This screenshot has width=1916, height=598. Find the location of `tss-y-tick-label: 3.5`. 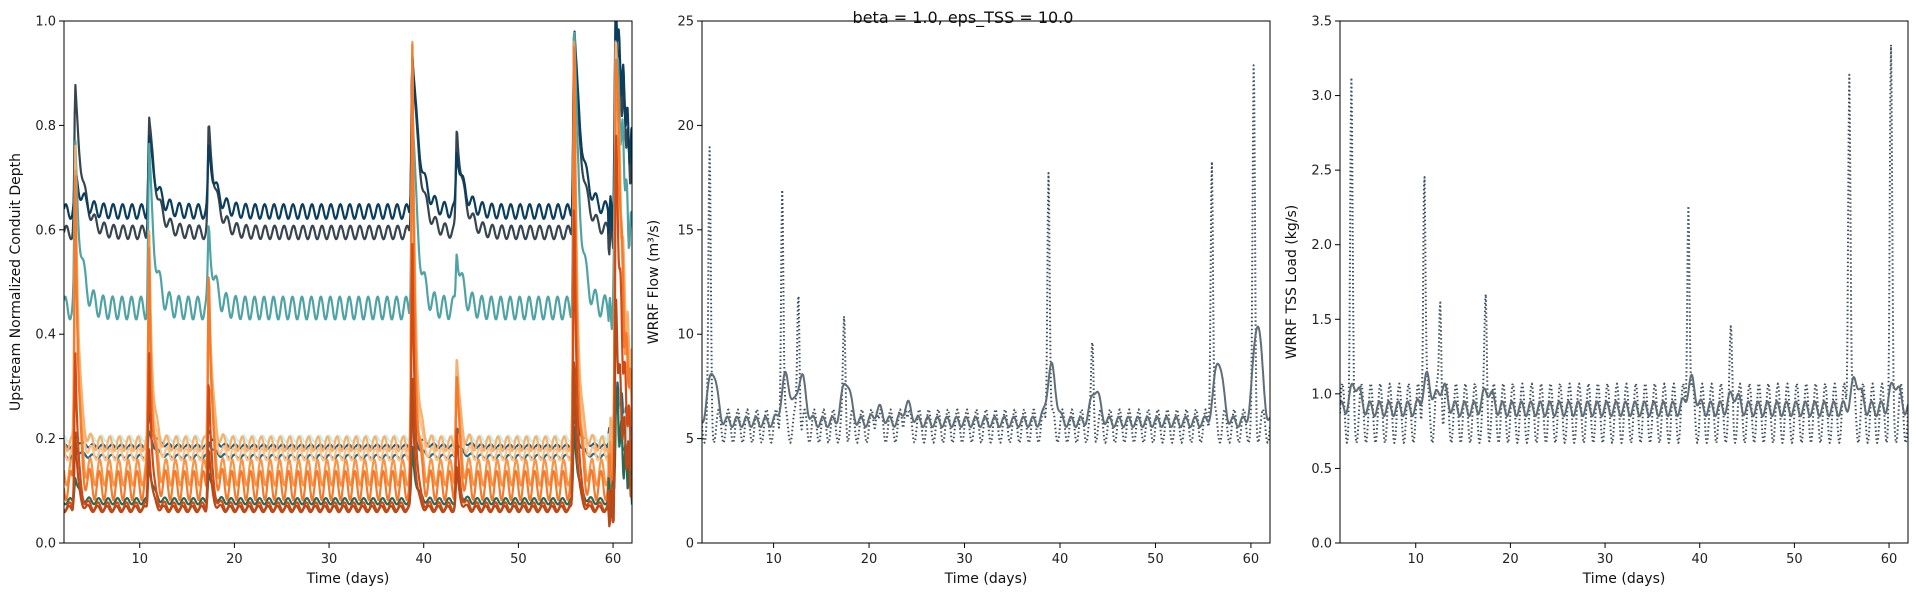

tss-y-tick-label: 3.5 is located at coordinates (1321, 22).